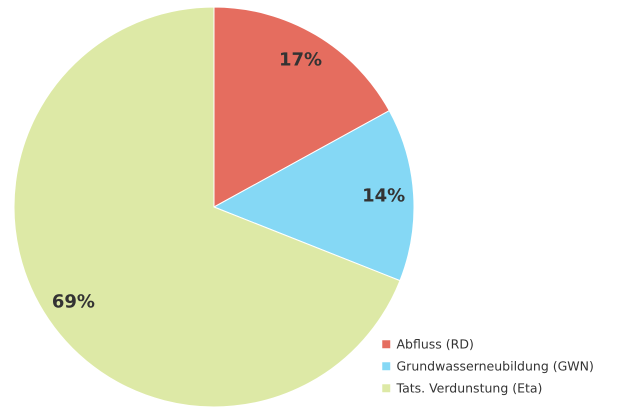 This screenshot has width=625, height=407. I want to click on data-label: 17%, so click(300, 60).